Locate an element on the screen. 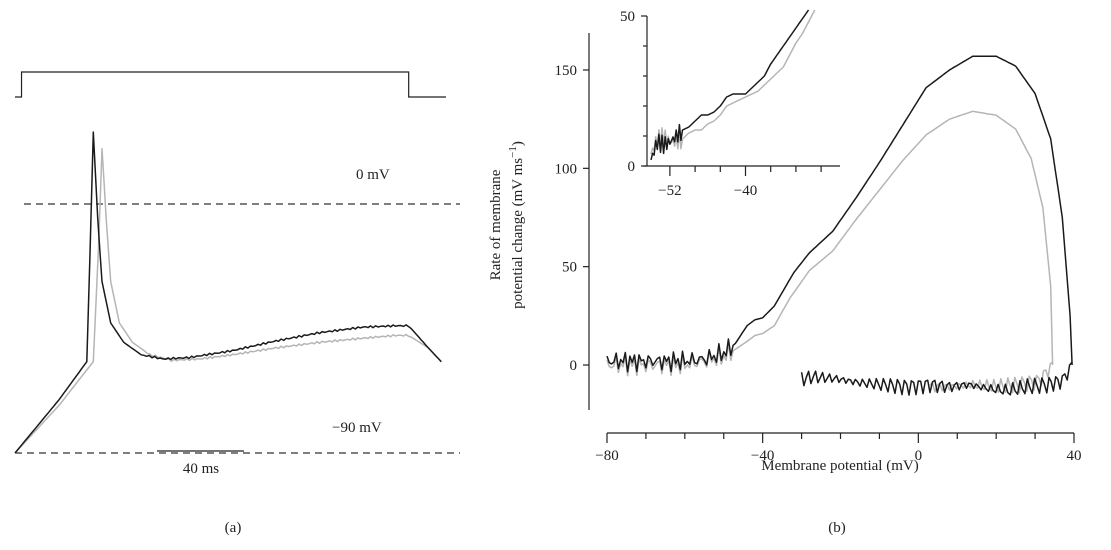 The image size is (1111, 550). level-label-bottom: −90 mV is located at coordinates (357, 428).